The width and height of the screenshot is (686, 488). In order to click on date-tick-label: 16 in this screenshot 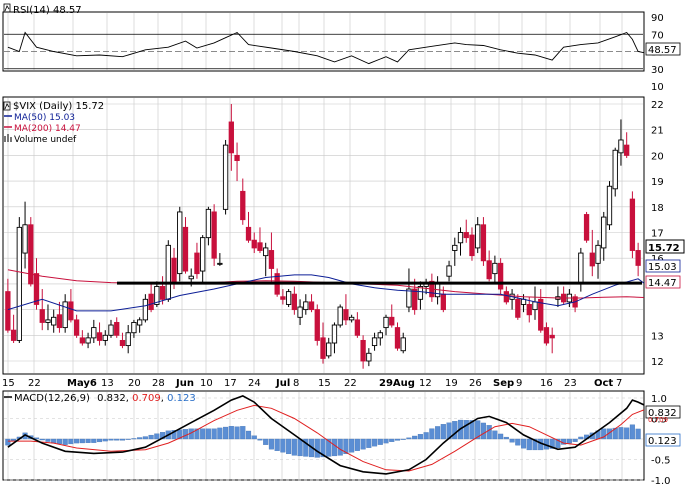, I will do `click(546, 383)`.